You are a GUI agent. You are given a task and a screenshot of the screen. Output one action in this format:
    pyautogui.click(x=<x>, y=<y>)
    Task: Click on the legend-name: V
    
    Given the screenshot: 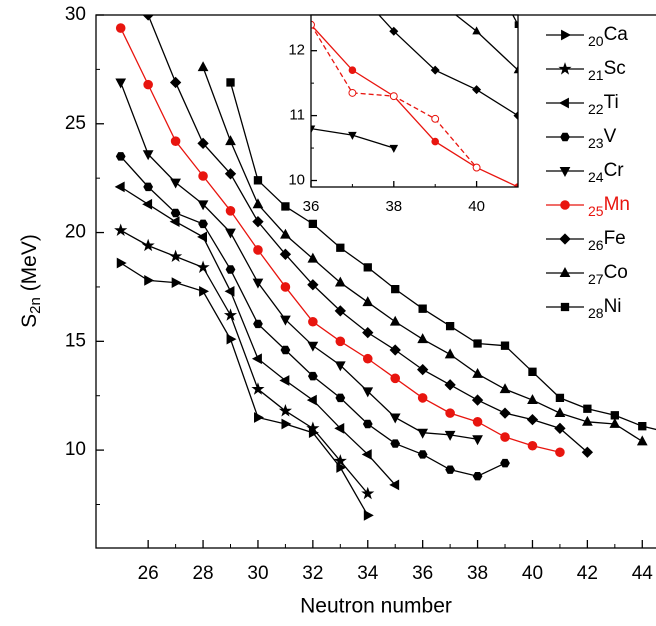 What is the action you would take?
    pyautogui.click(x=610, y=136)
    